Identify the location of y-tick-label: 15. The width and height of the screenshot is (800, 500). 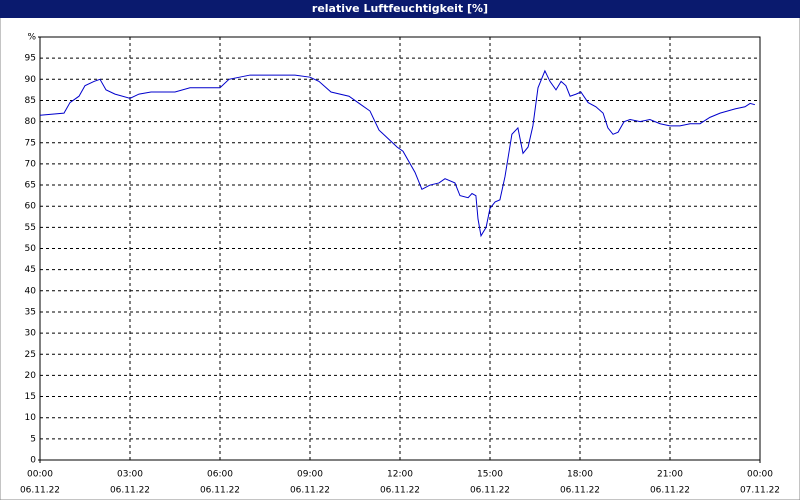
(30, 397).